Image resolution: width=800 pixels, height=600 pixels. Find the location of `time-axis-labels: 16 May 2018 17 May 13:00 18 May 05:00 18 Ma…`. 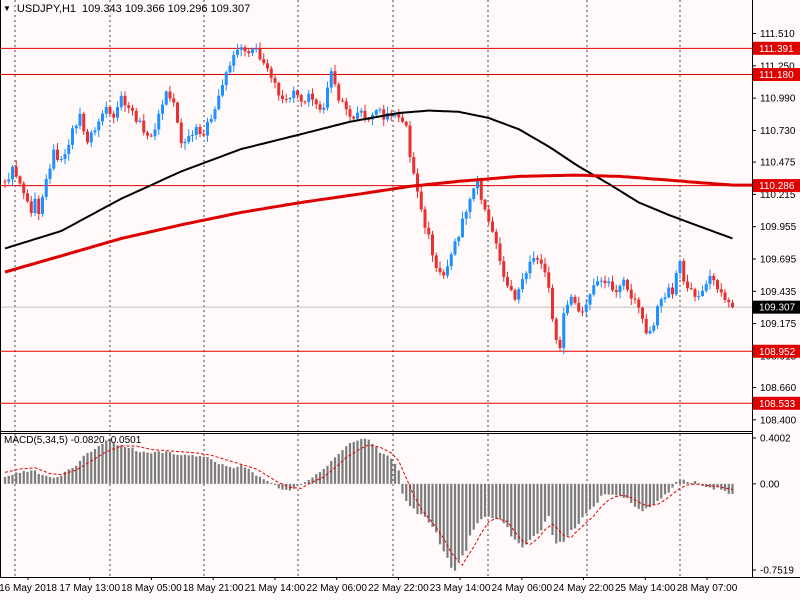

time-axis-labels: 16 May 2018 17 May 13:00 18 May 05:00 18 Ma… is located at coordinates (369, 585).